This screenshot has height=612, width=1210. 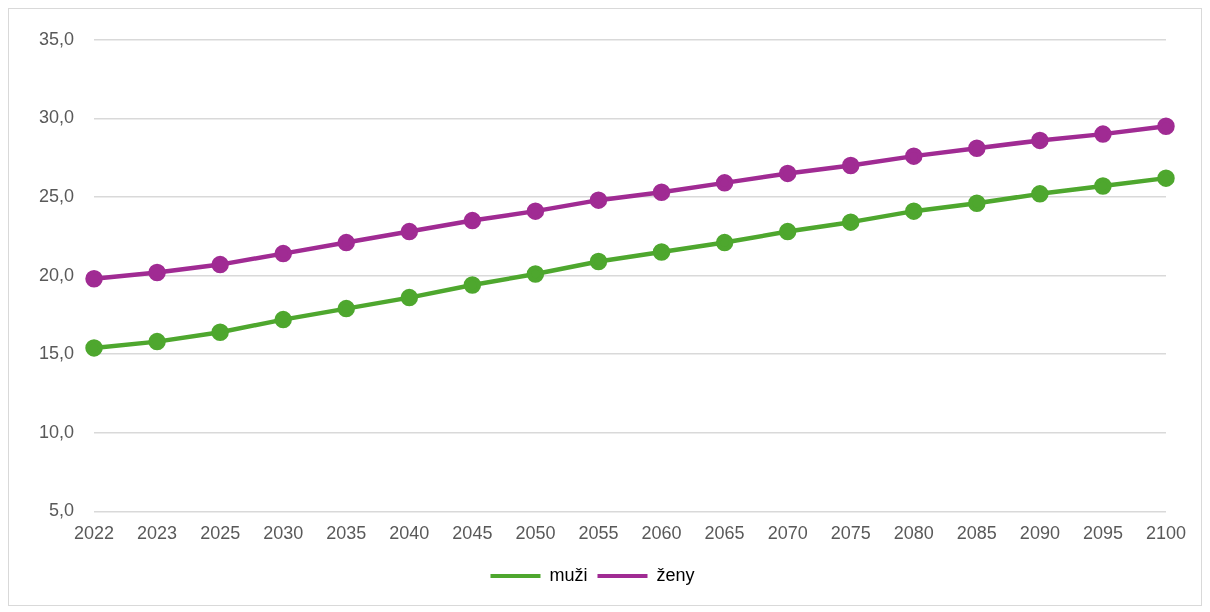 What do you see at coordinates (56, 117) in the screenshot?
I see `y-tick-label: 30,0` at bounding box center [56, 117].